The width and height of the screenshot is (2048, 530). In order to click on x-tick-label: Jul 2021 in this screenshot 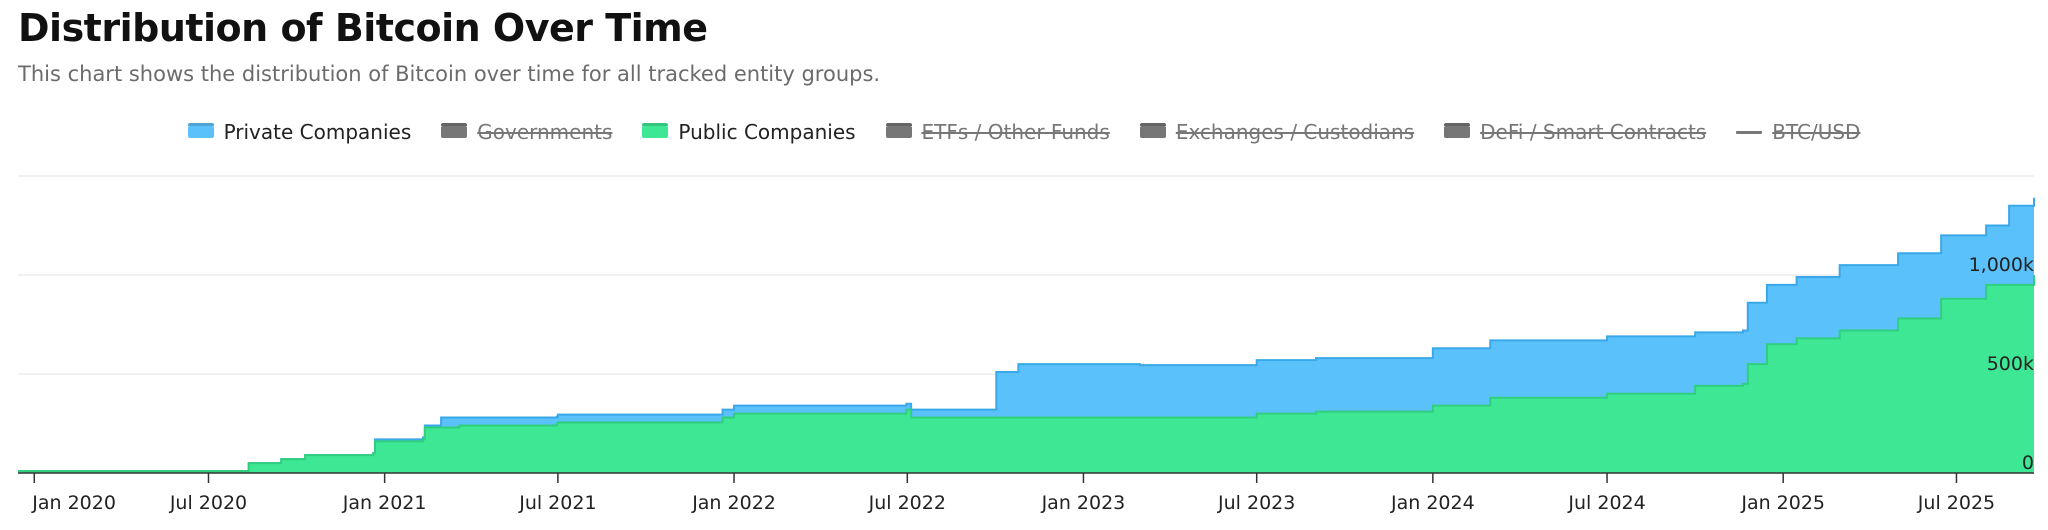, I will do `click(557, 503)`.